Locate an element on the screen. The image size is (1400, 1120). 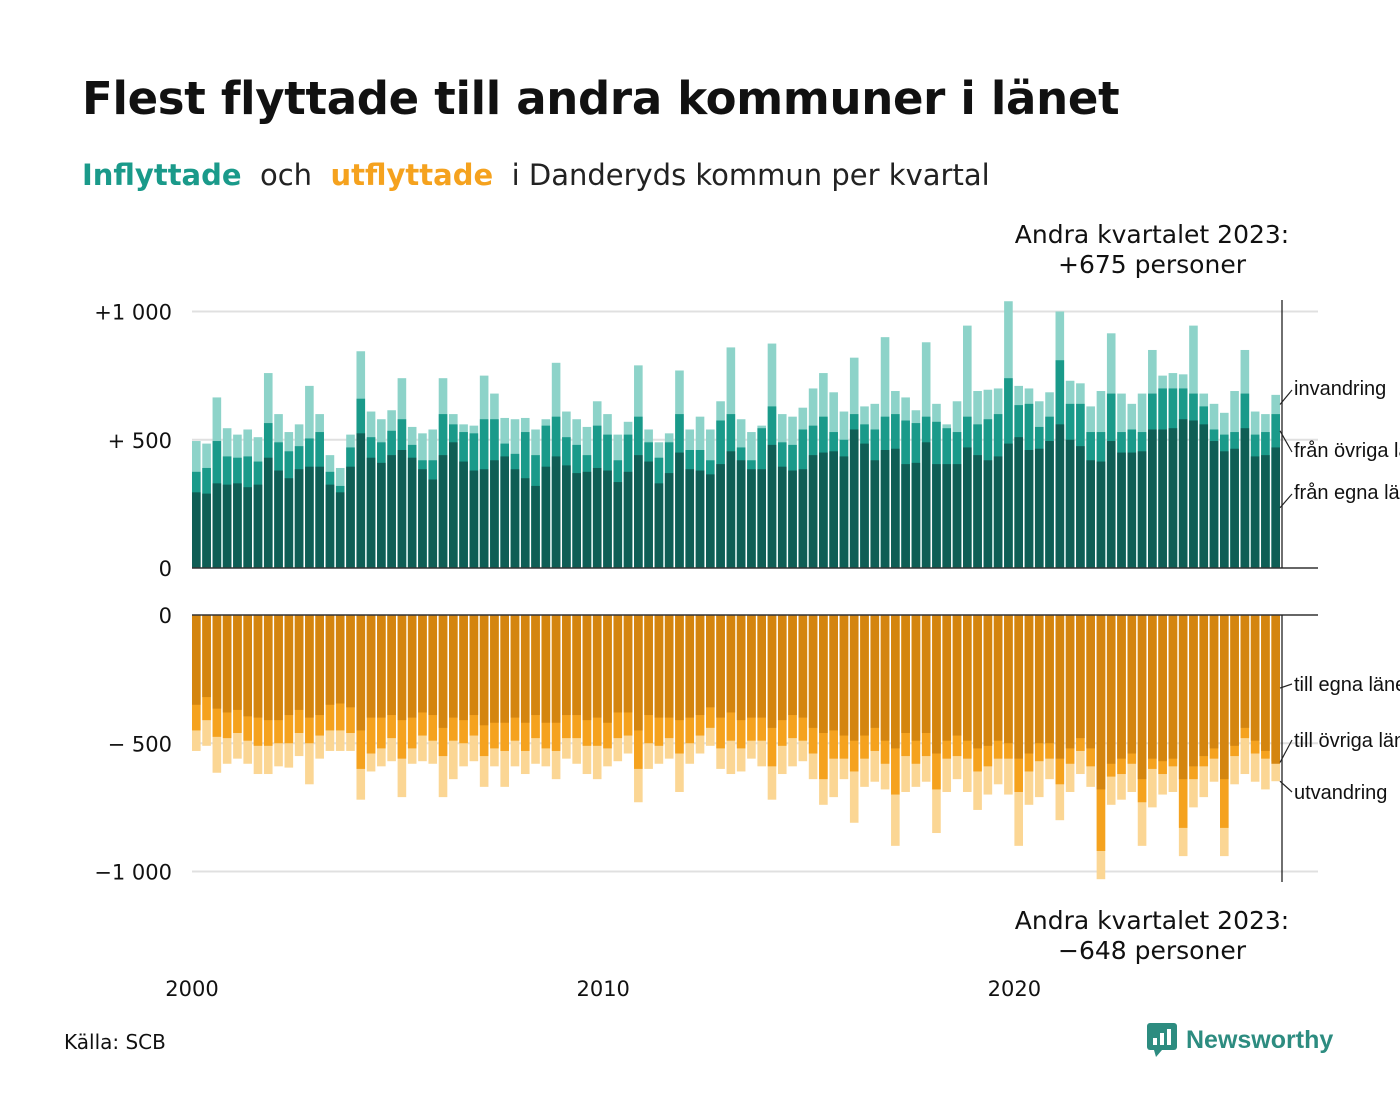
subtitle-inflyttade: Inflyttade is located at coordinates (162, 175).